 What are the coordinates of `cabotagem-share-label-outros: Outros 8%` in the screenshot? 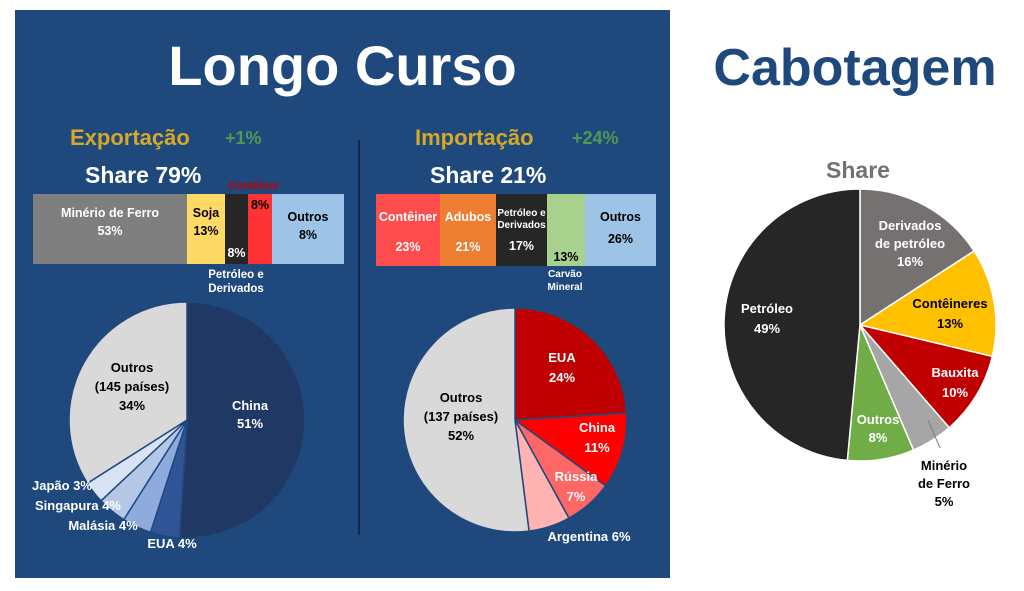 It's located at (878, 428).